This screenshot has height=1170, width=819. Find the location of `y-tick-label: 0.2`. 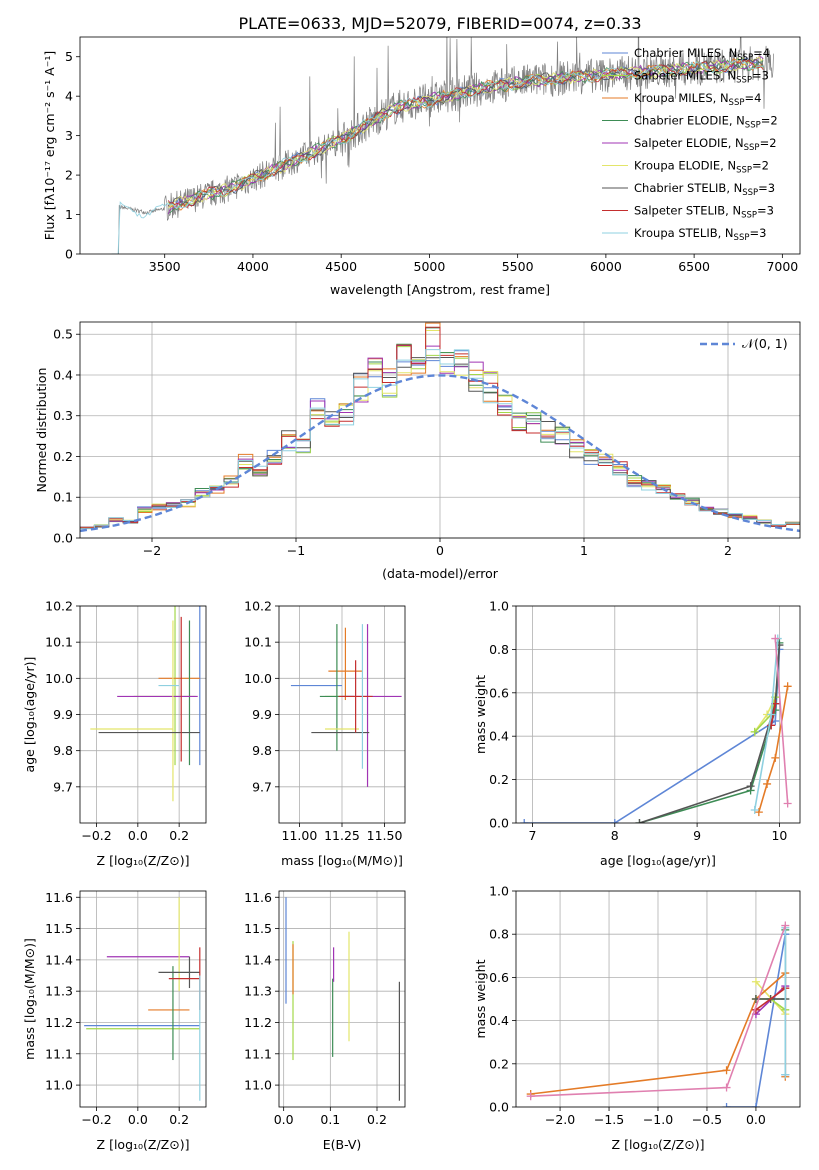

y-tick-label: 0.2 is located at coordinates (63, 456).